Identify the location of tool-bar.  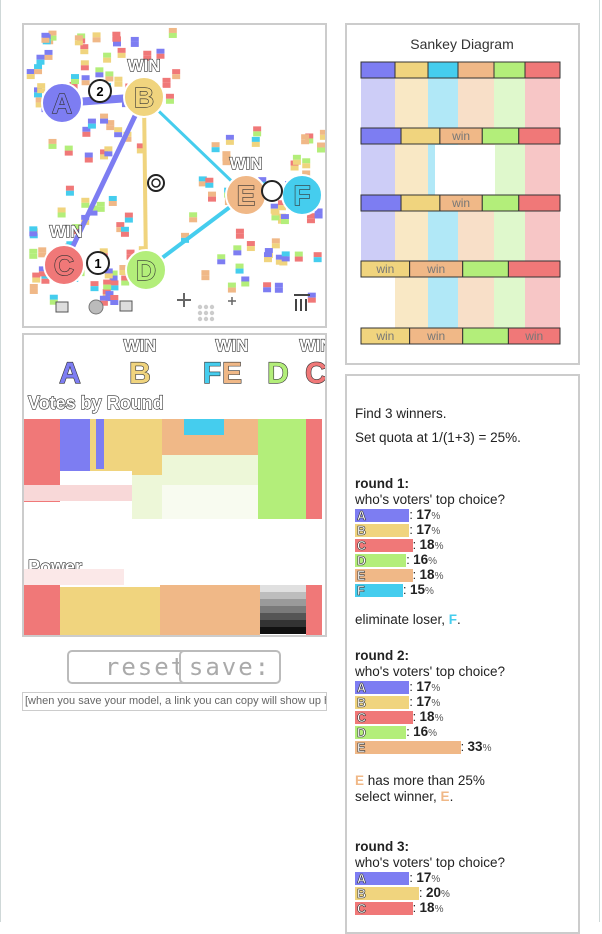
(182, 307).